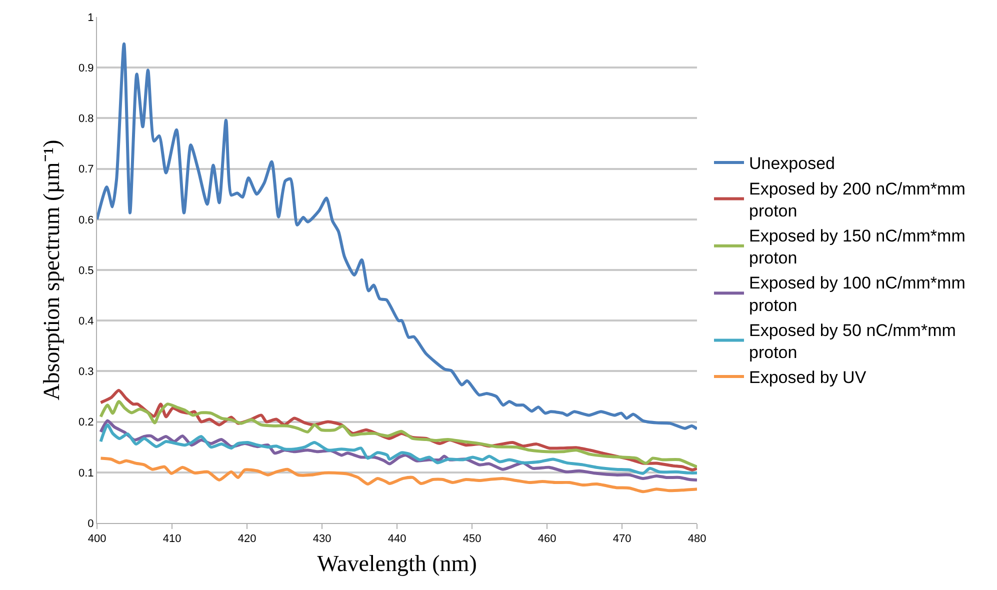  Describe the element at coordinates (852, 341) in the screenshot. I see `legend-label: Exposed by 50 nC/mm*mm proton` at that location.